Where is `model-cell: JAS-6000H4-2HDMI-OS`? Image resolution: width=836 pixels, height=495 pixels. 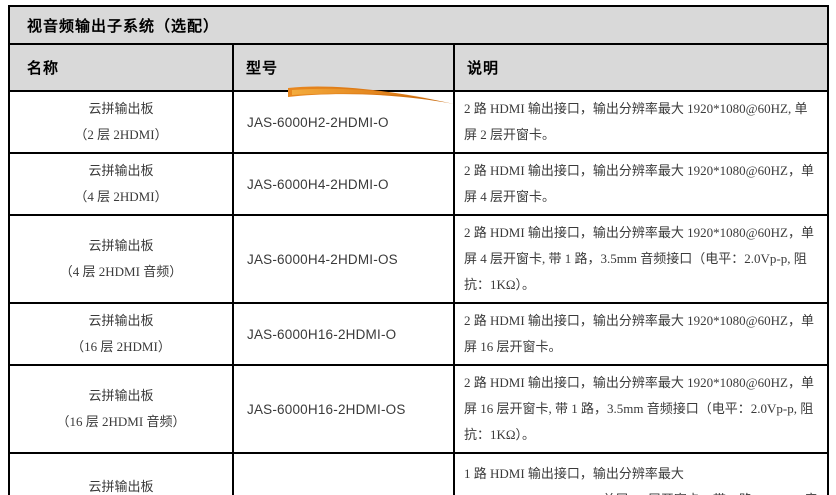
model-cell: JAS-6000H4-2HDMI-OS is located at coordinates (343, 259).